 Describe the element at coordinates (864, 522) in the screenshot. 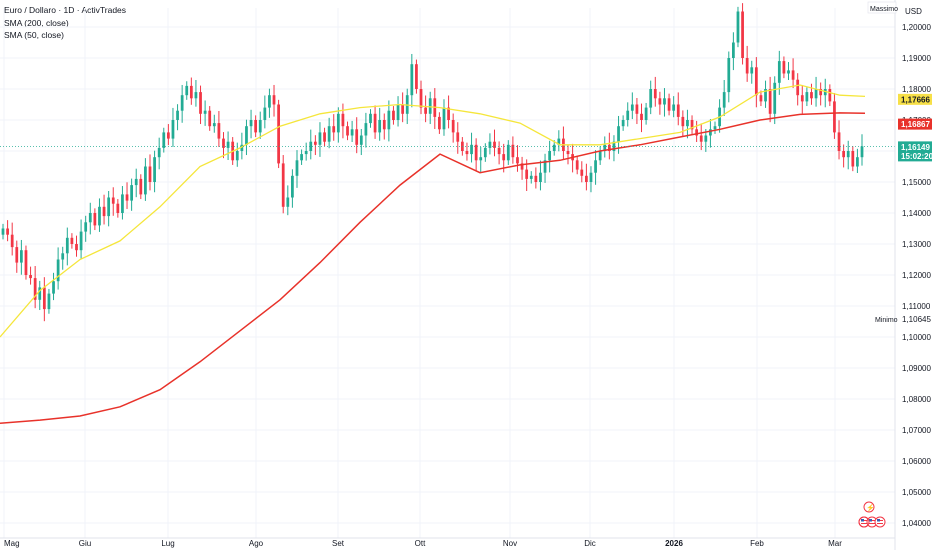

I see `eu-flag-icon` at that location.